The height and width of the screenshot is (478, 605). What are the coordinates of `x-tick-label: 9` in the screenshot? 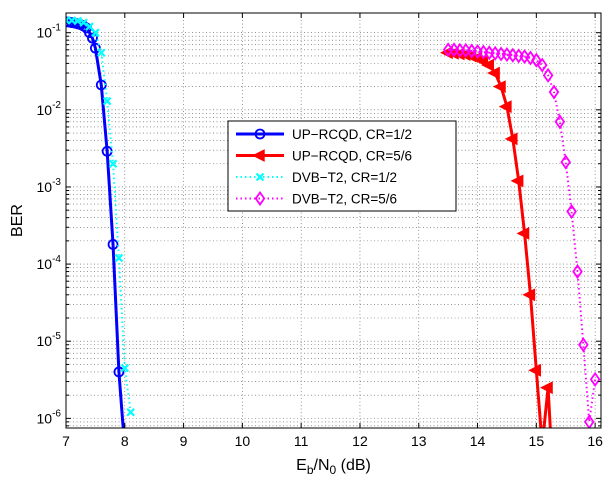 It's located at (184, 441).